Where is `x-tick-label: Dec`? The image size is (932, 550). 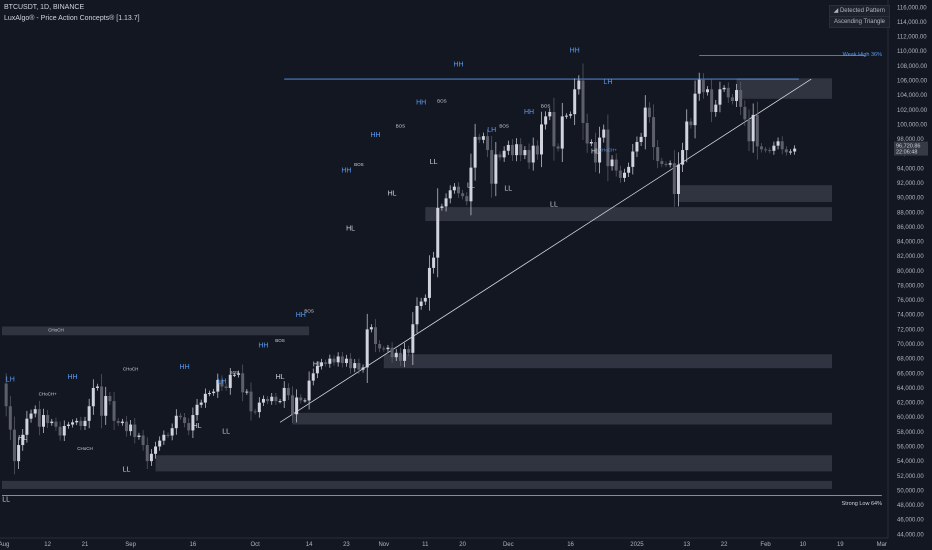
x-tick-label: Dec is located at coordinates (508, 545).